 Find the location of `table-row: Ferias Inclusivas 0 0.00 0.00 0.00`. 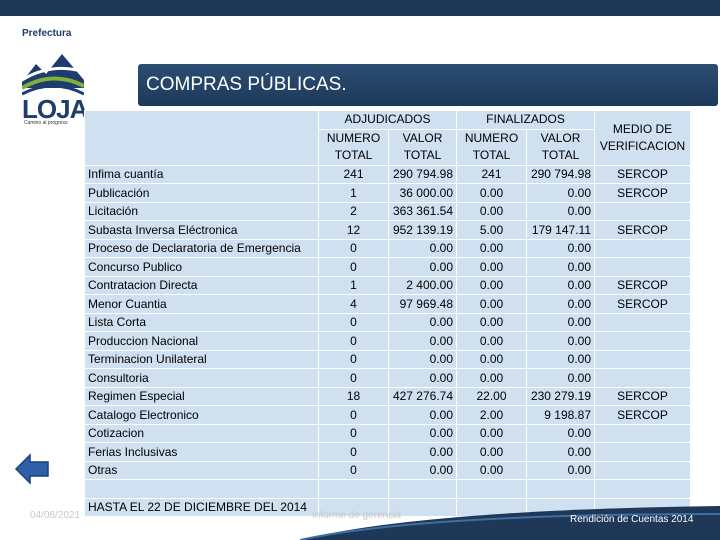

table-row: Ferias Inclusivas 0 0.00 0.00 0.00 is located at coordinates (387, 452).